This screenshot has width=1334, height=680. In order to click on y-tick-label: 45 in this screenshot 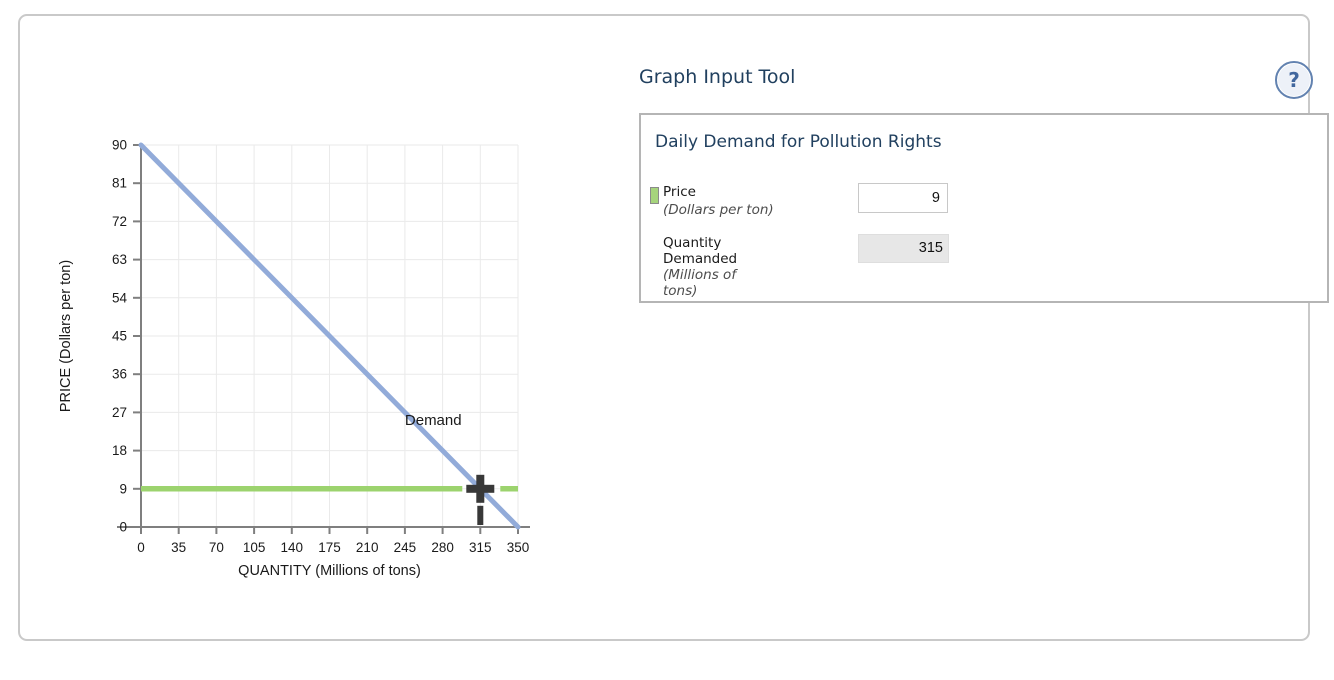, I will do `click(119, 336)`.